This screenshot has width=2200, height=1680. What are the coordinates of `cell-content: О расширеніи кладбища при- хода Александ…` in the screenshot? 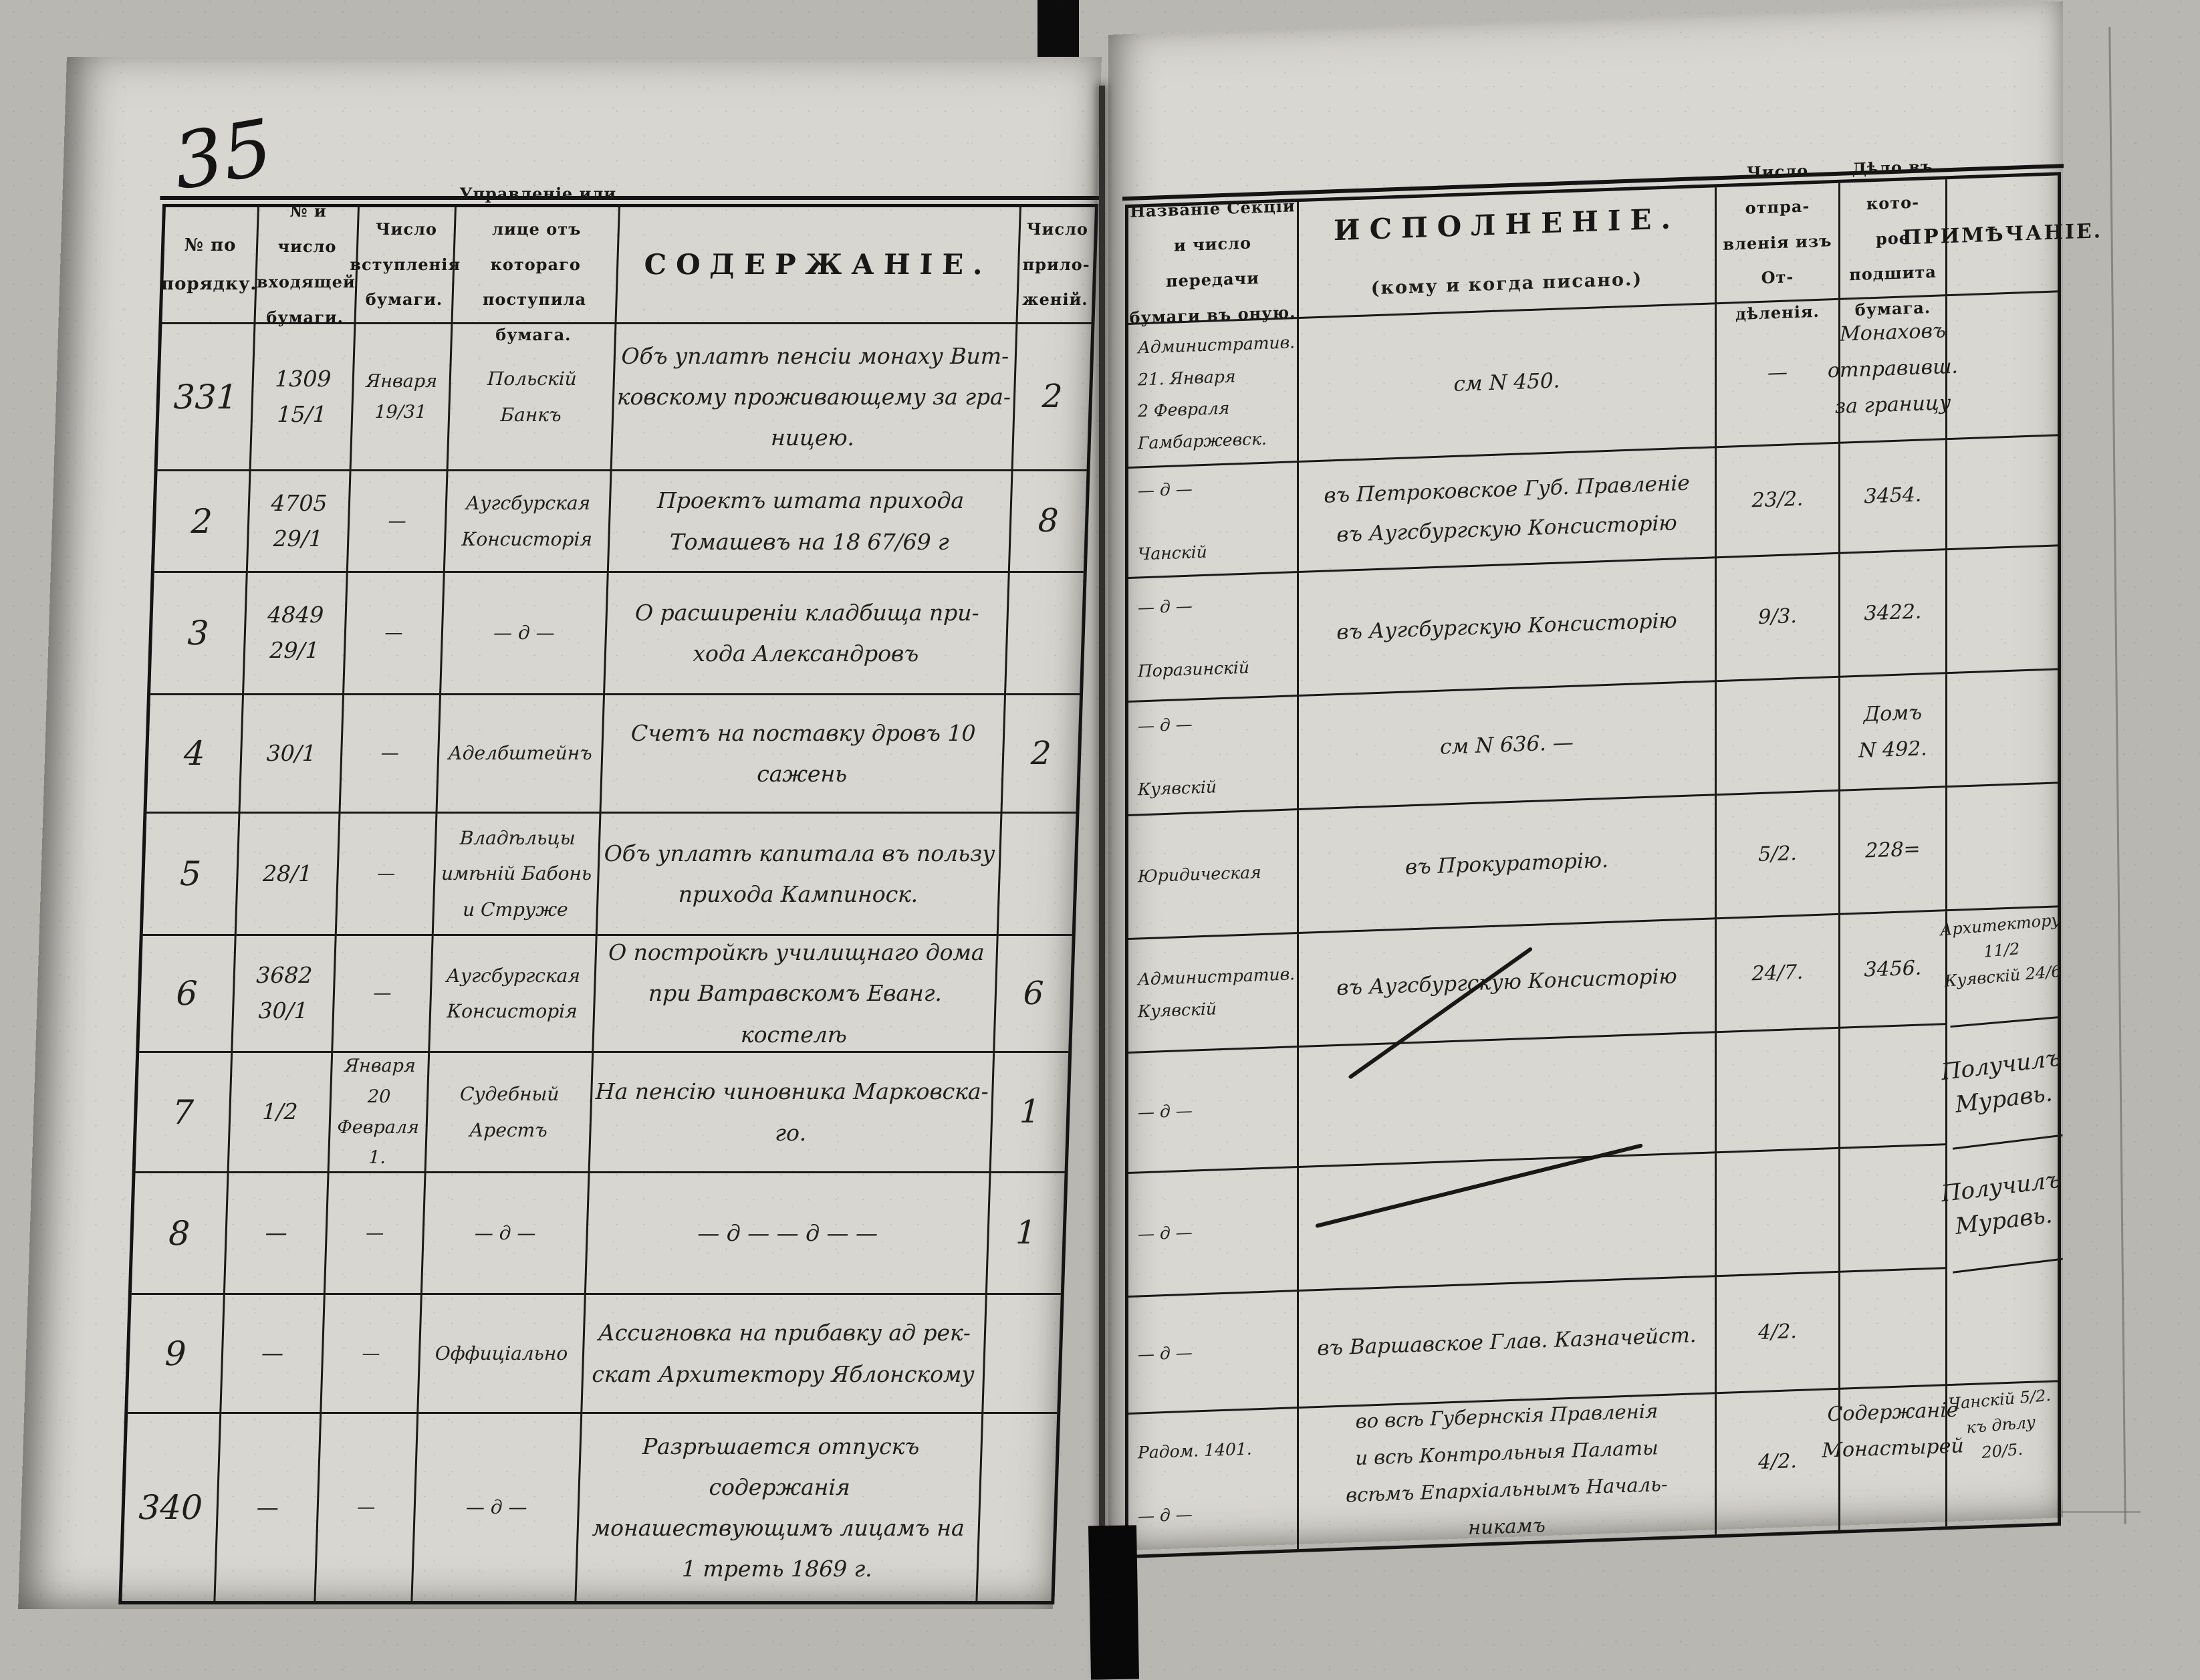 It's located at (807, 634).